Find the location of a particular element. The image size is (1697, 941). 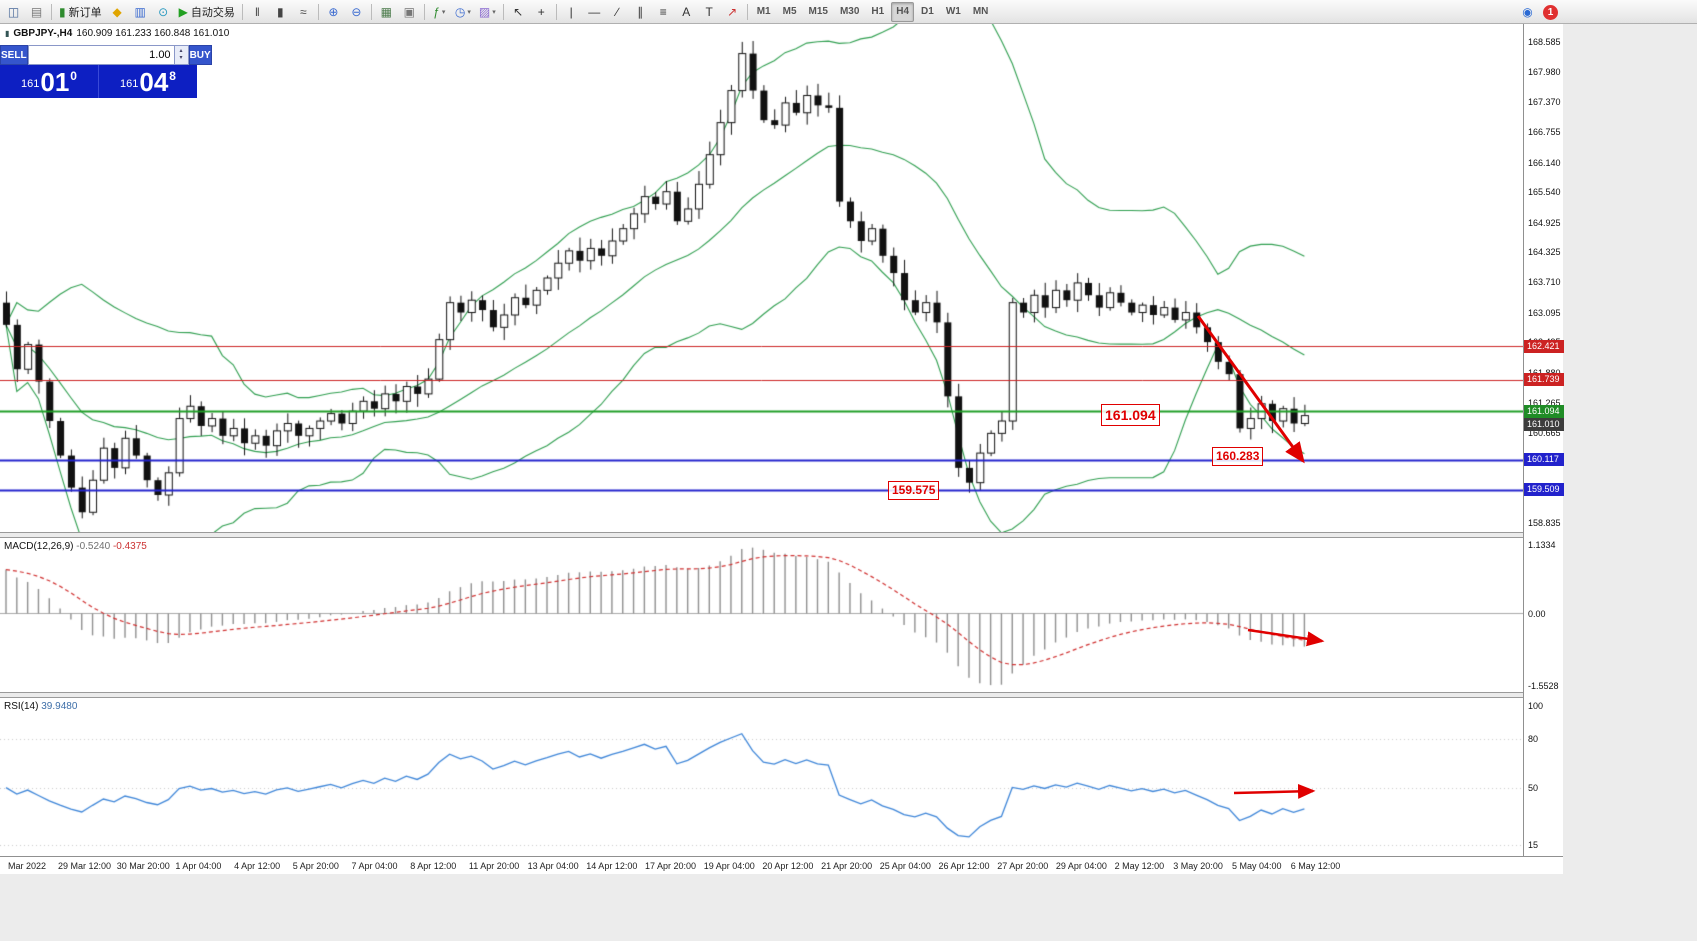

tf-h1-button: H1 is located at coordinates (878, 11).